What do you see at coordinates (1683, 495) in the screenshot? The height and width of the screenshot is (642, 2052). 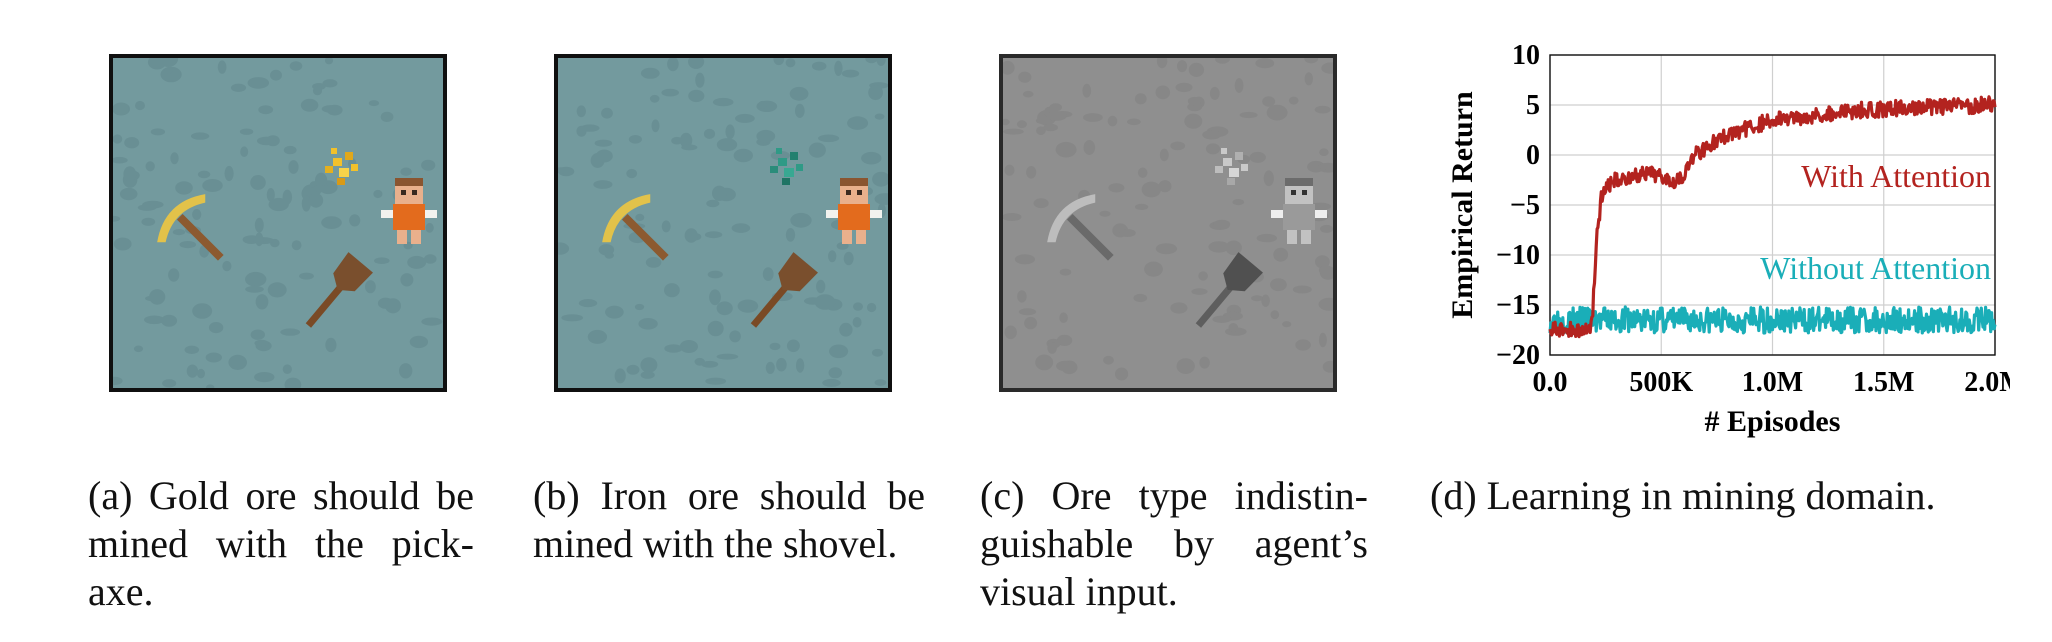 I see `caption-line: (d) Learning in mining domain.` at bounding box center [1683, 495].